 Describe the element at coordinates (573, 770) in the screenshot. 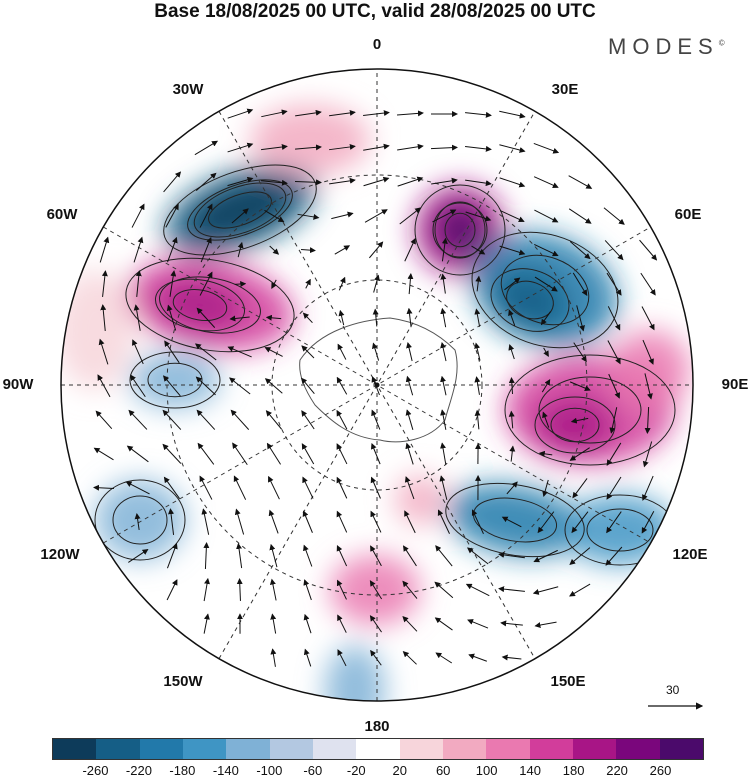

I see `colorbar-tick-label: 180` at that location.